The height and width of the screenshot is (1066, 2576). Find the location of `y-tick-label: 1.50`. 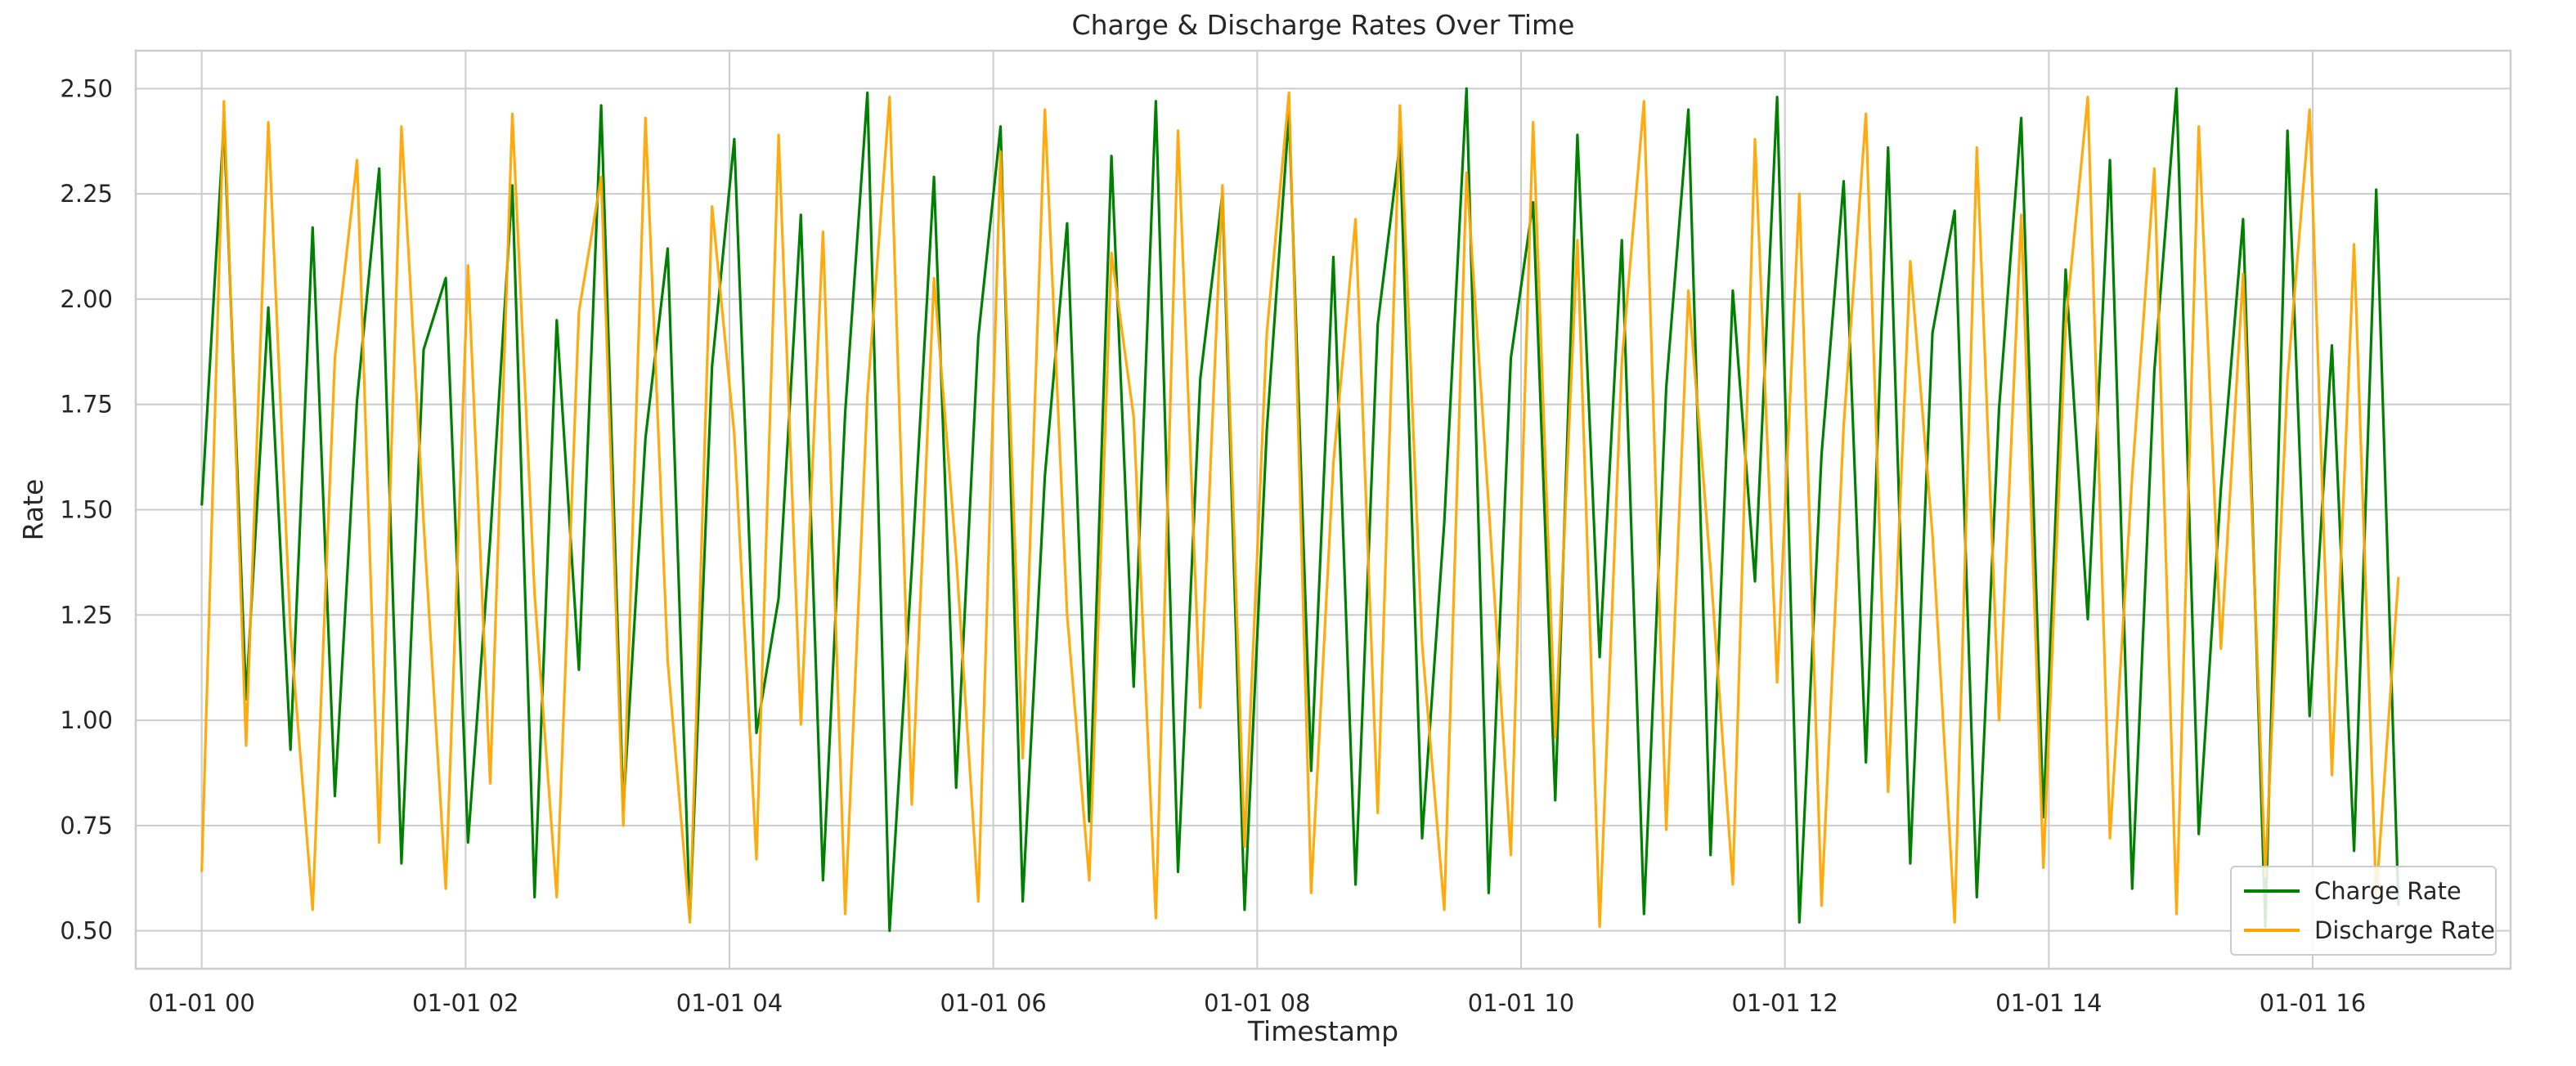

y-tick-label: 1.50 is located at coordinates (86, 510).